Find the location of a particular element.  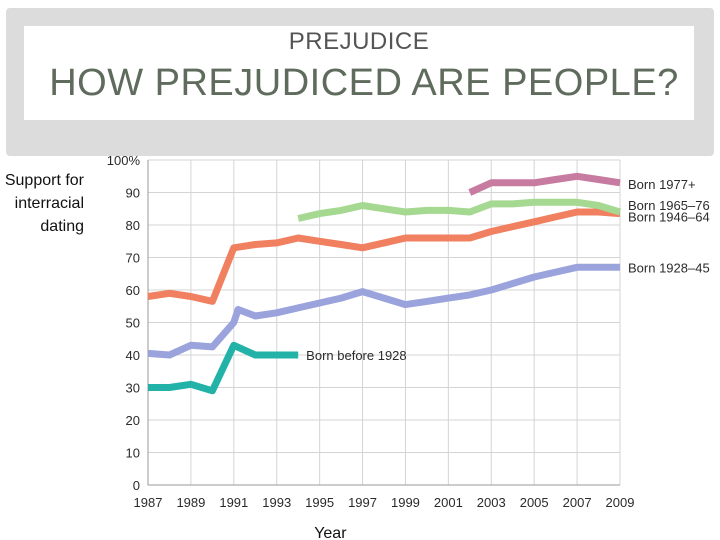

x-tick-label: 1987 is located at coordinates (148, 502).